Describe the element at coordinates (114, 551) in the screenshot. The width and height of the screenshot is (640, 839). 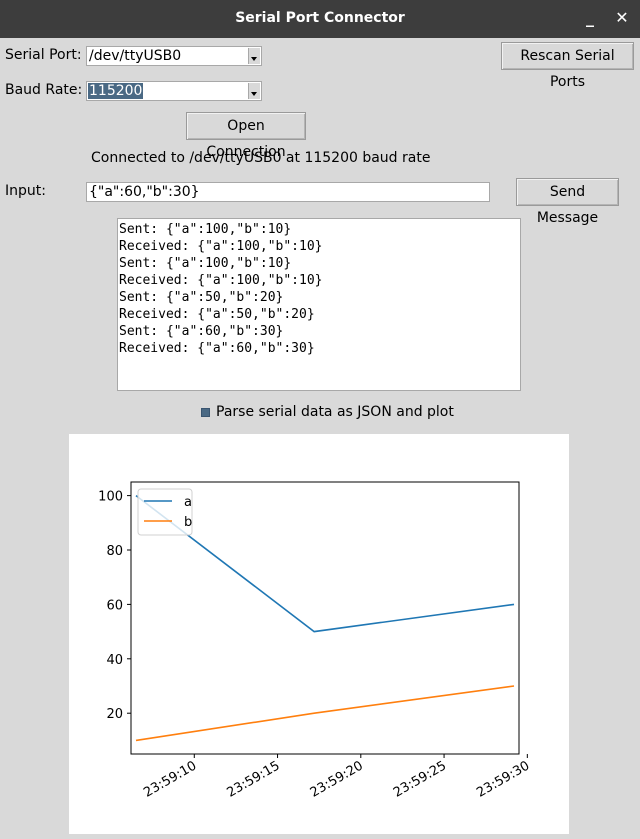
I see `y-tick-label: 80` at that location.